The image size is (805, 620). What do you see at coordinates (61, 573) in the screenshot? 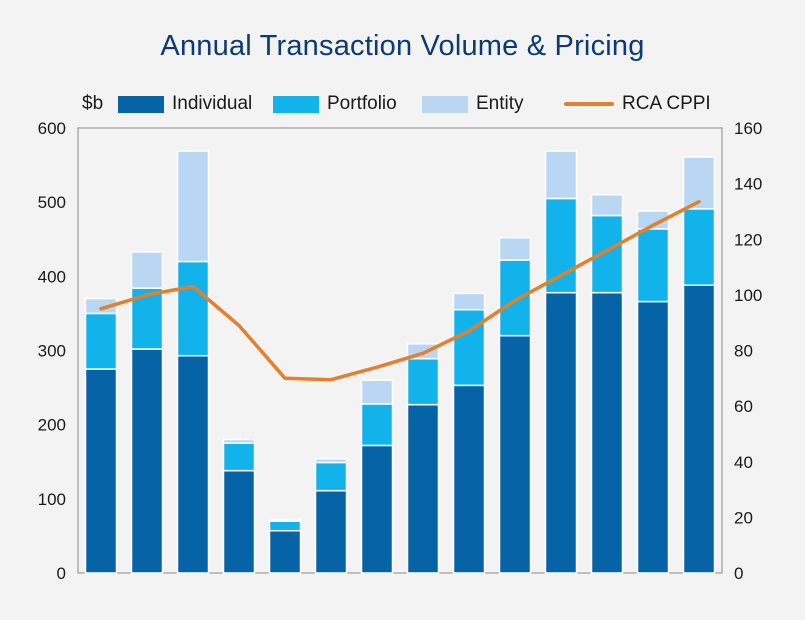
I see `y-left-tick-label: 0` at bounding box center [61, 573].